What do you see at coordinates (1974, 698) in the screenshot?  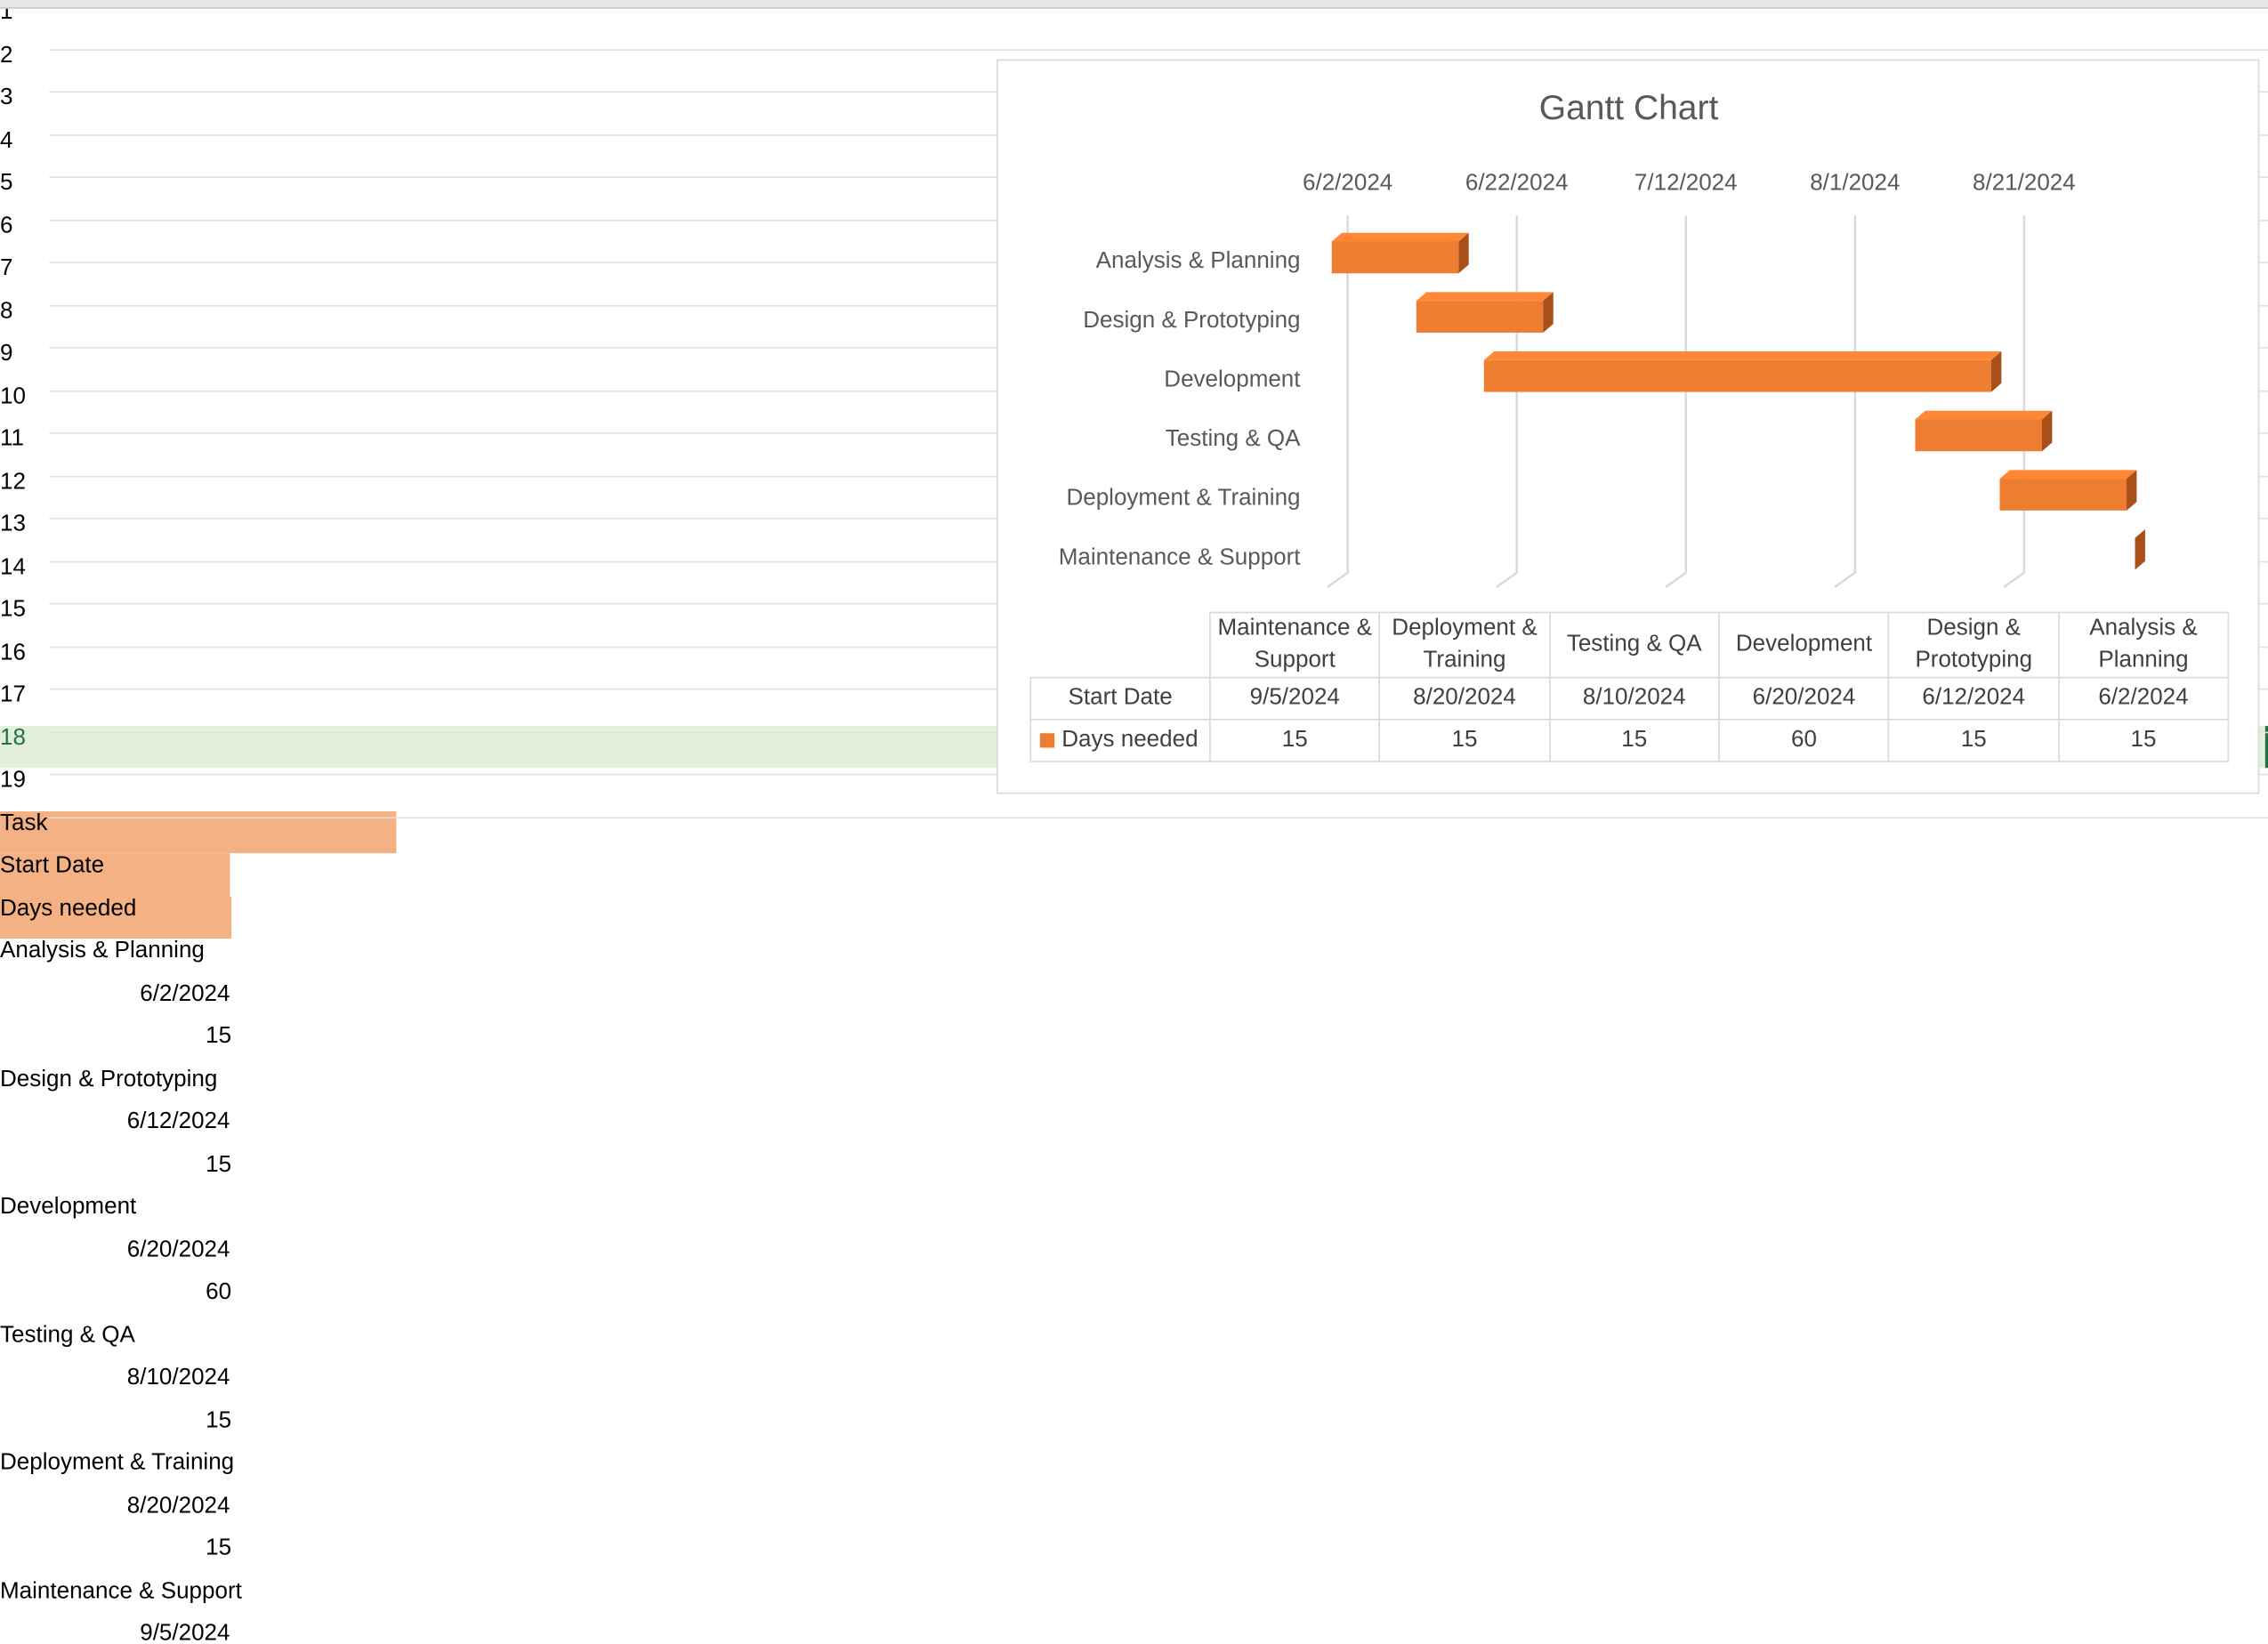 I see `table-start: 6/12/2024` at bounding box center [1974, 698].